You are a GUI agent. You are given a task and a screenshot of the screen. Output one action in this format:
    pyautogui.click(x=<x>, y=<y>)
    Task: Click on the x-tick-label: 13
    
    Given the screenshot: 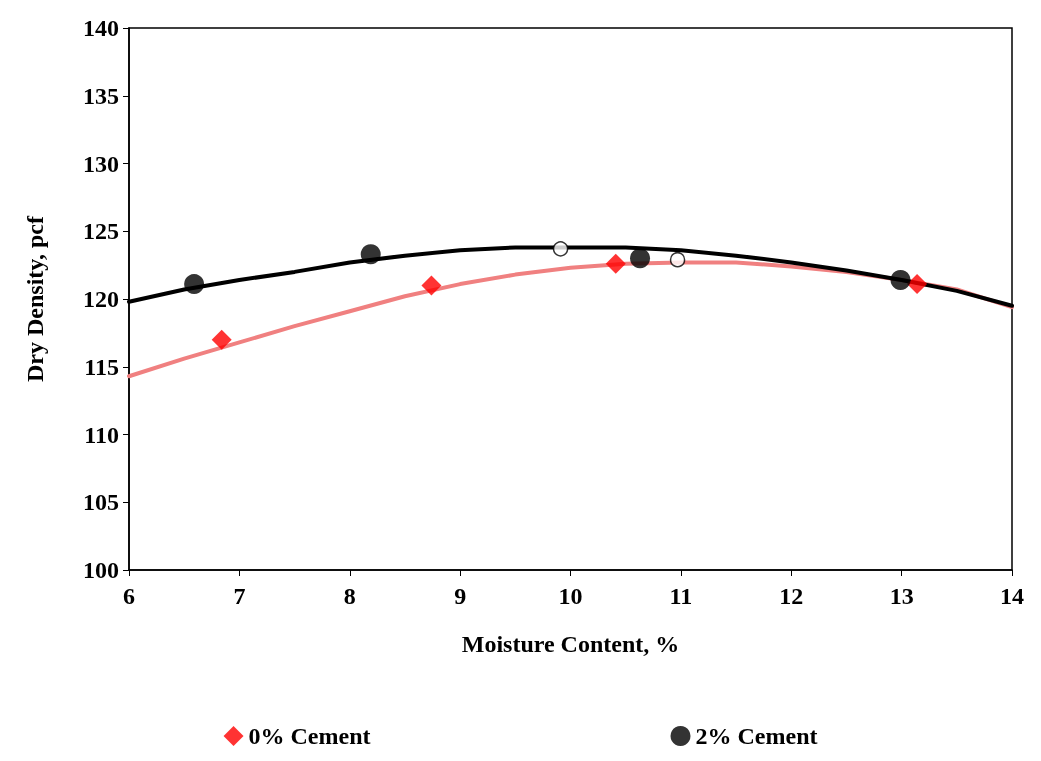 What is the action you would take?
    pyautogui.click(x=901, y=596)
    